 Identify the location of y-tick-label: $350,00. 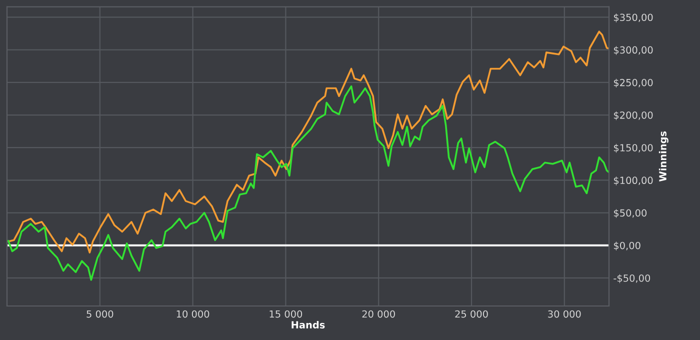
(633, 18).